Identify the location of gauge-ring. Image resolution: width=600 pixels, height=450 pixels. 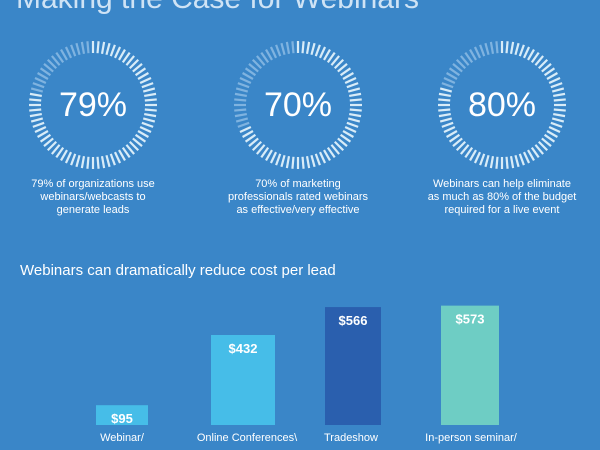
(93, 105).